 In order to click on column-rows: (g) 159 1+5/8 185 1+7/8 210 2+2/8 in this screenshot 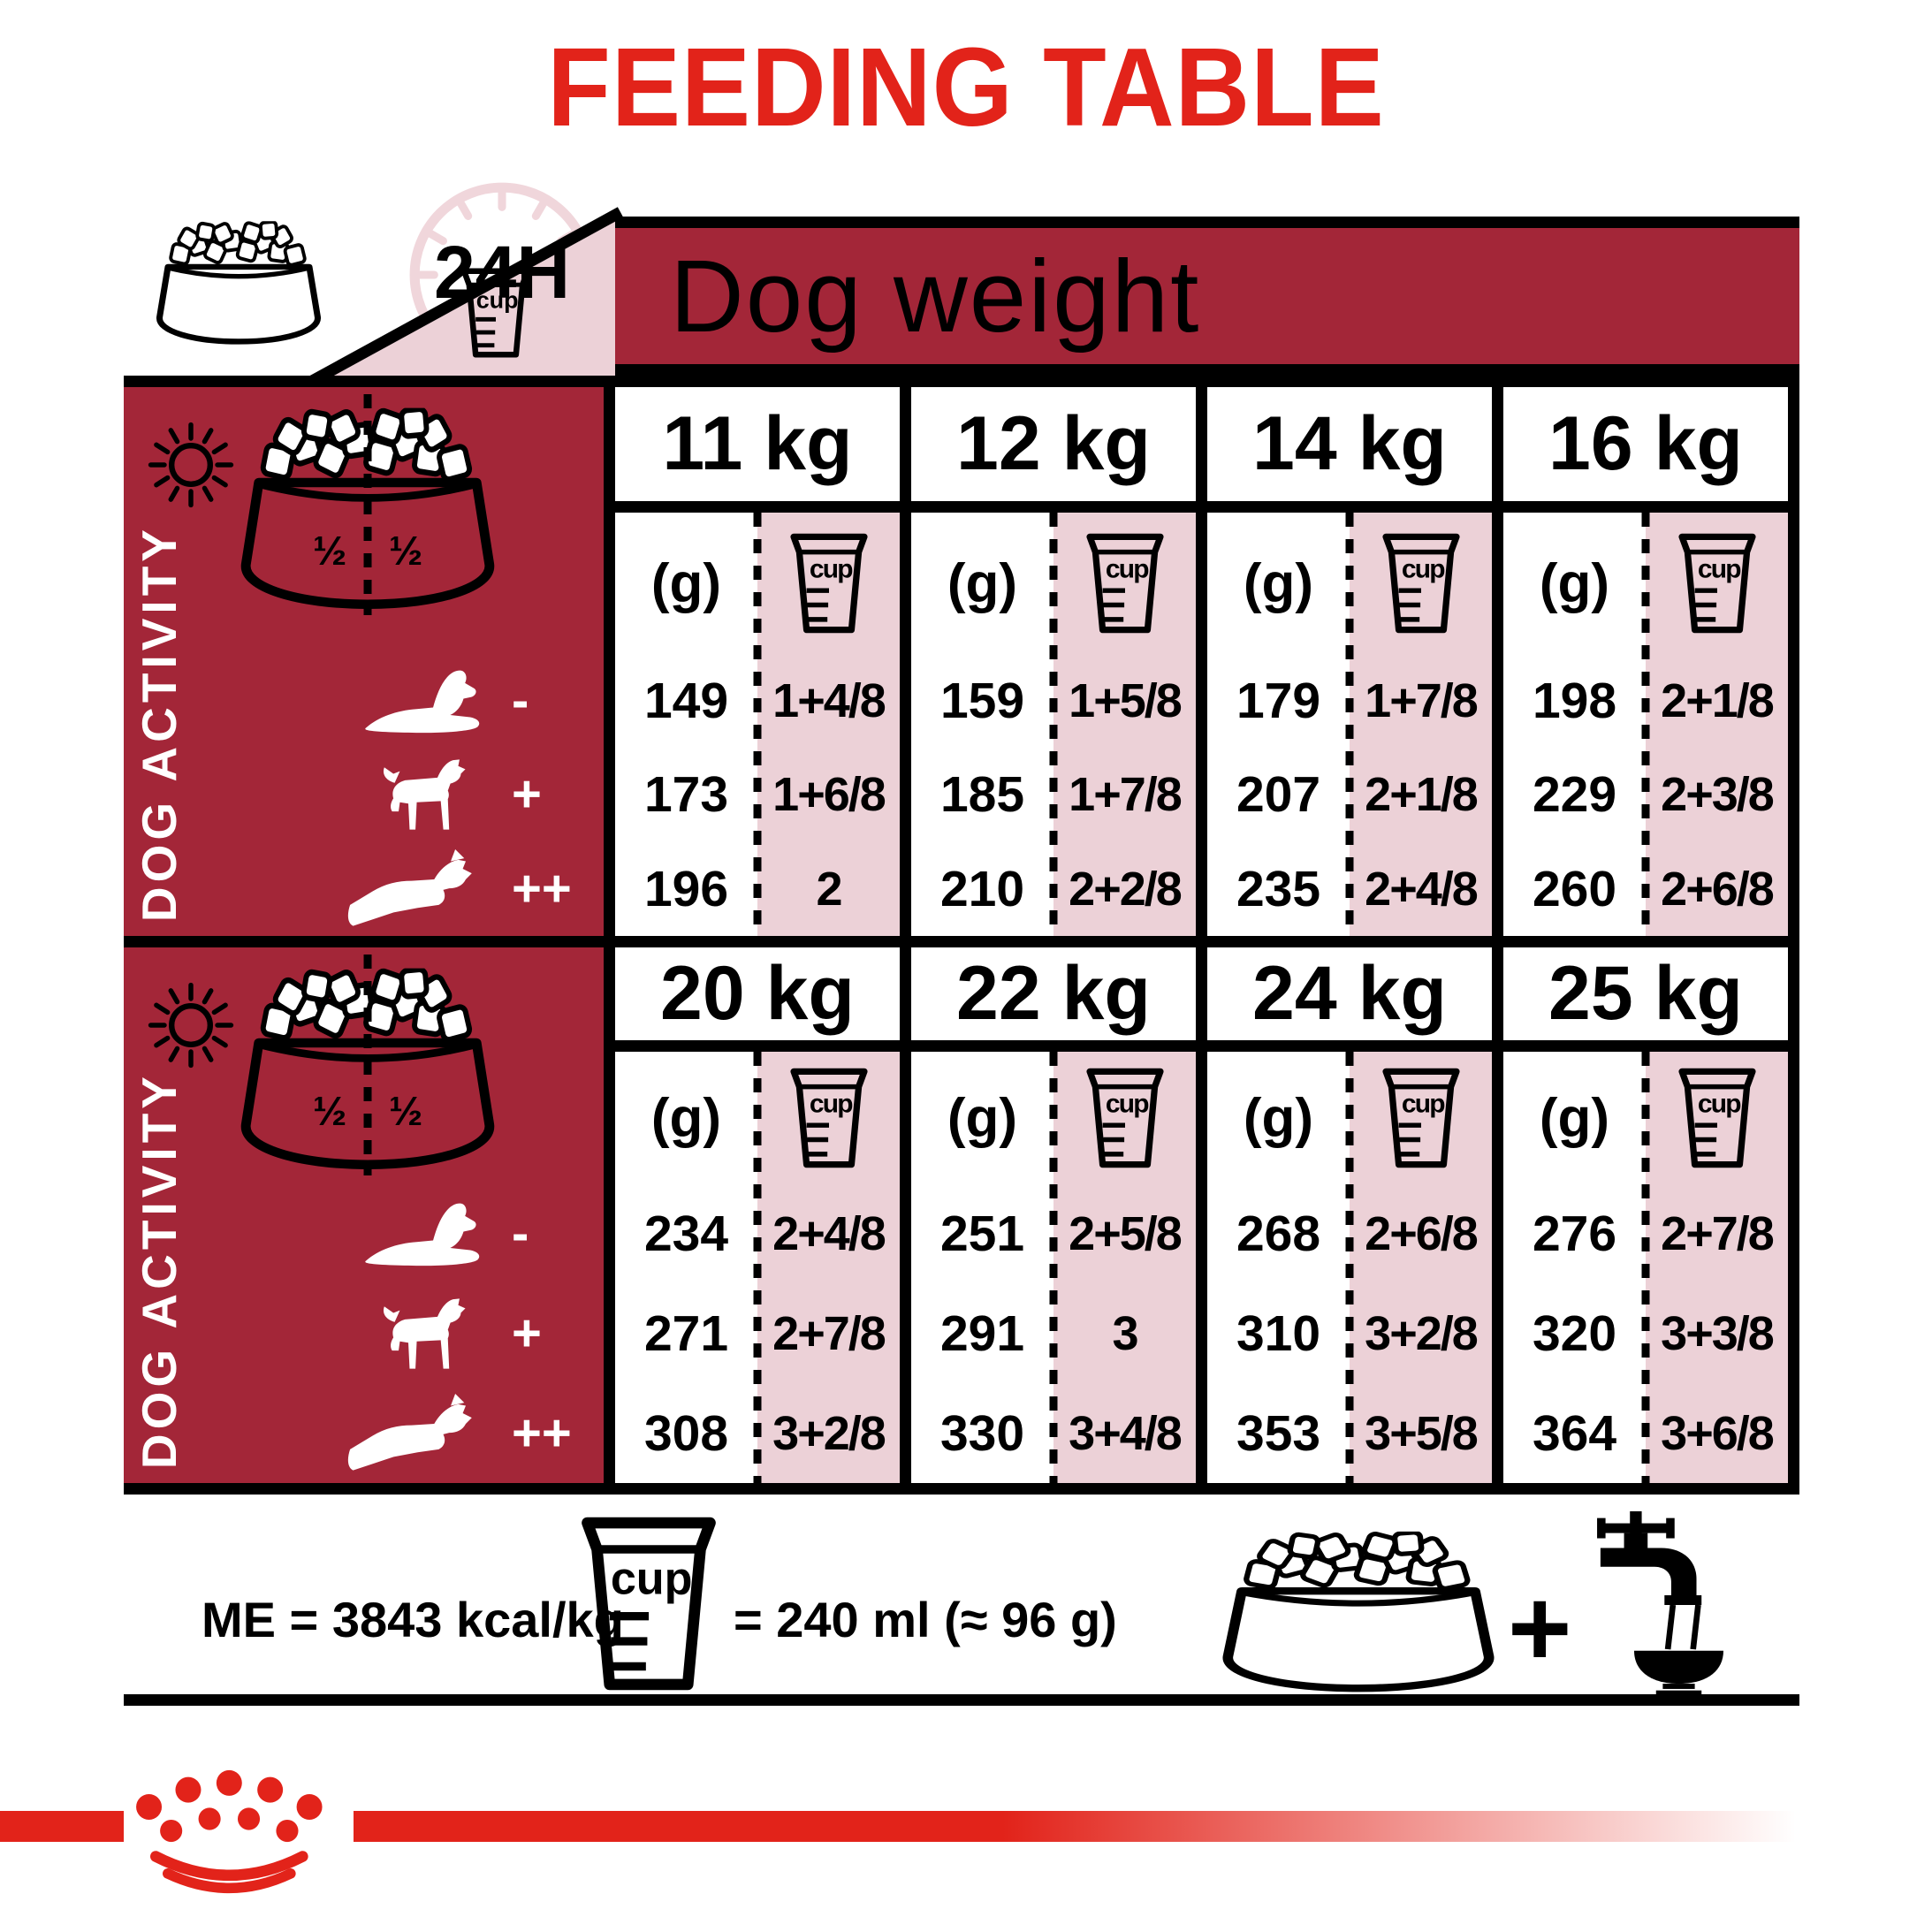, I will do `click(1053, 724)`.